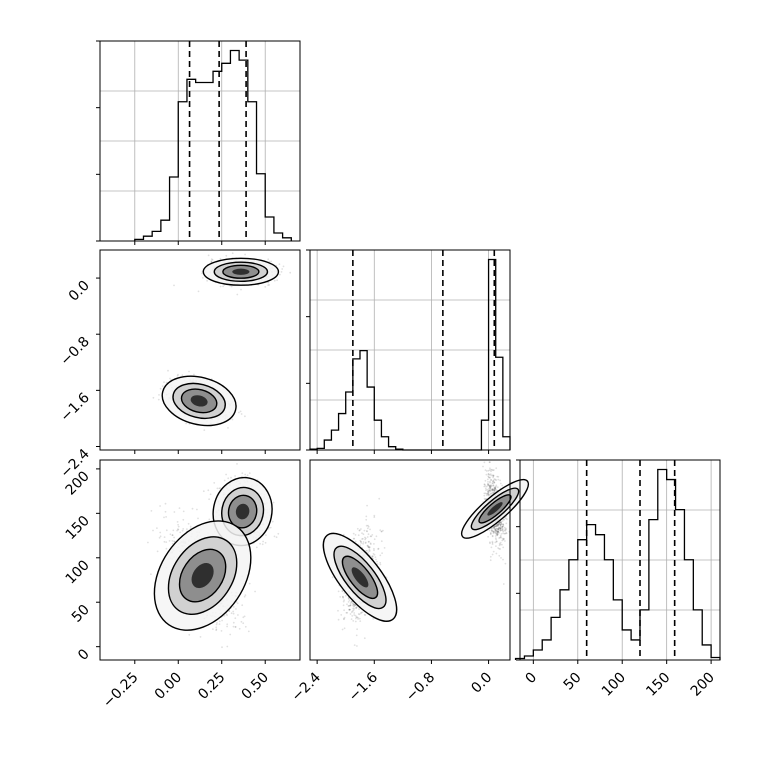 This screenshot has height=765, width=760. What do you see at coordinates (306, 686) in the screenshot?
I see `x-tick-label: −2.4` at bounding box center [306, 686].